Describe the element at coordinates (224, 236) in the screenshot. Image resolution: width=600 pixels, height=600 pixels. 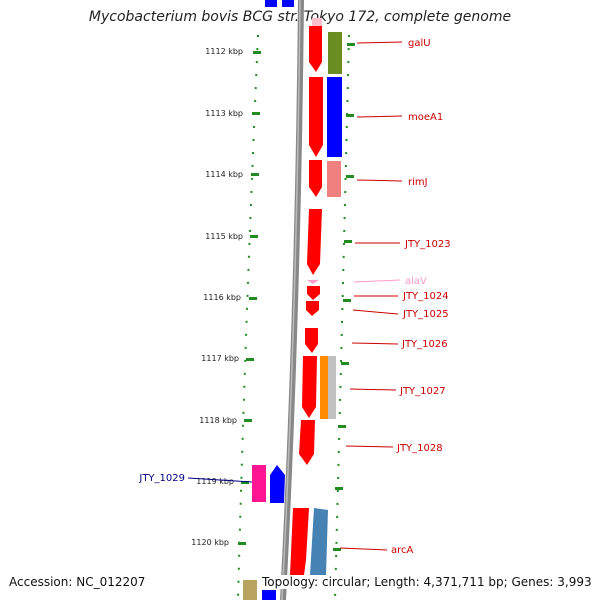
I see `tick-label: 1115 kbp` at that location.